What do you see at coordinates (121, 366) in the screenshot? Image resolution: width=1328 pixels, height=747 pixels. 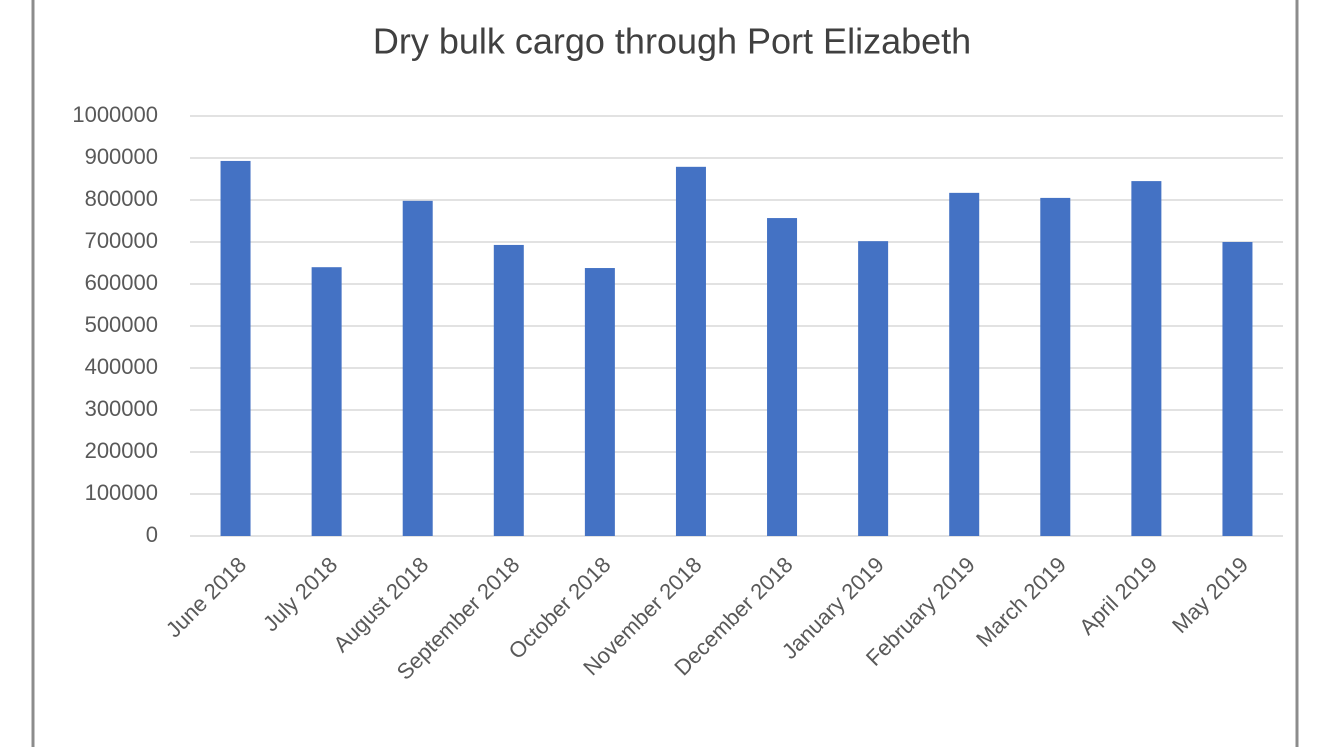 I see `y-tick-label: 400000` at bounding box center [121, 366].